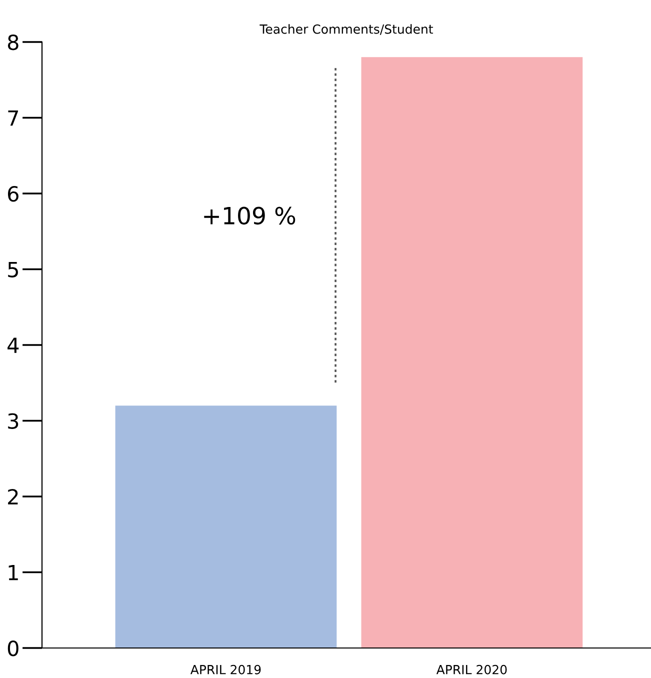 This screenshot has width=651, height=678. I want to click on y-tick-label: 0, so click(13, 648).